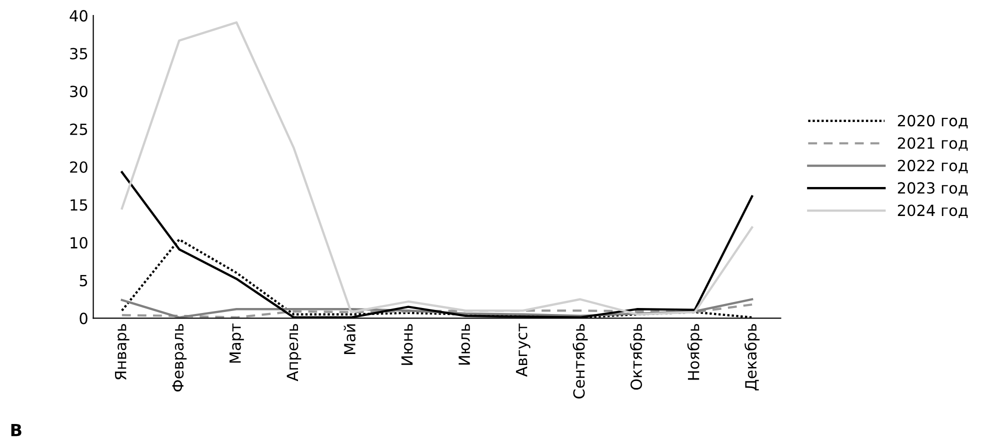 The image size is (982, 445). What do you see at coordinates (79, 242) in the screenshot?
I see `y-tick-label: 10` at bounding box center [79, 242].